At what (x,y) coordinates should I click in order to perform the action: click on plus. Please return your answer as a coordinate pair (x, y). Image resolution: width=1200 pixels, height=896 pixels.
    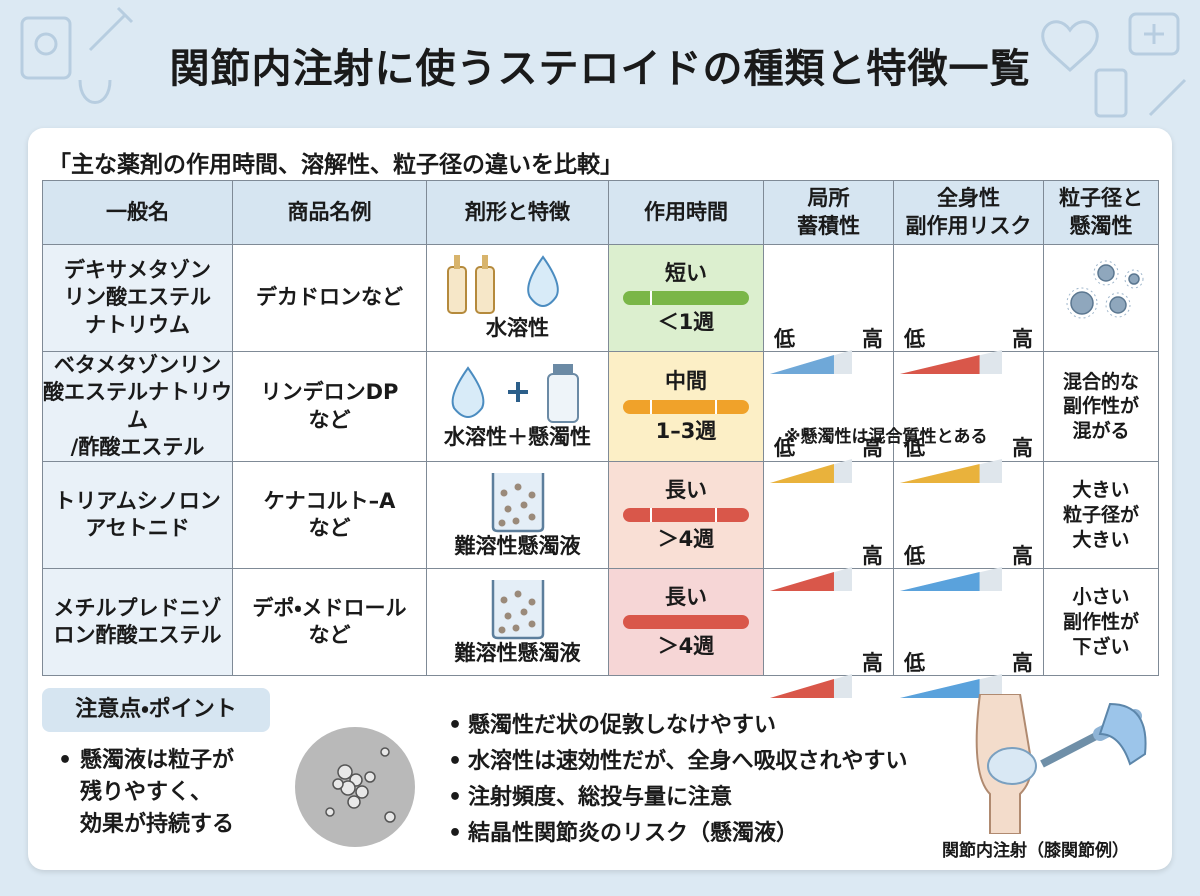
    Looking at the image, I should click on (517, 391).